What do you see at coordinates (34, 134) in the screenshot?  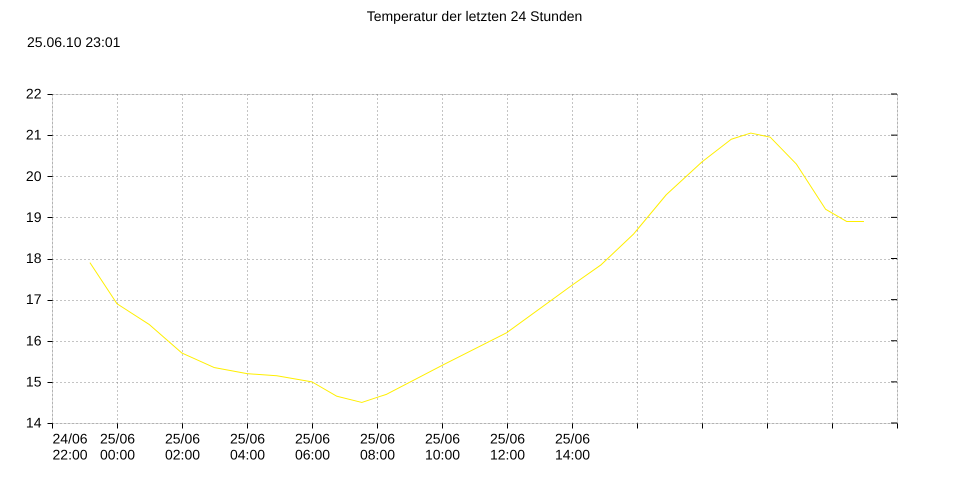 I see `y-tick-label: 21` at bounding box center [34, 134].